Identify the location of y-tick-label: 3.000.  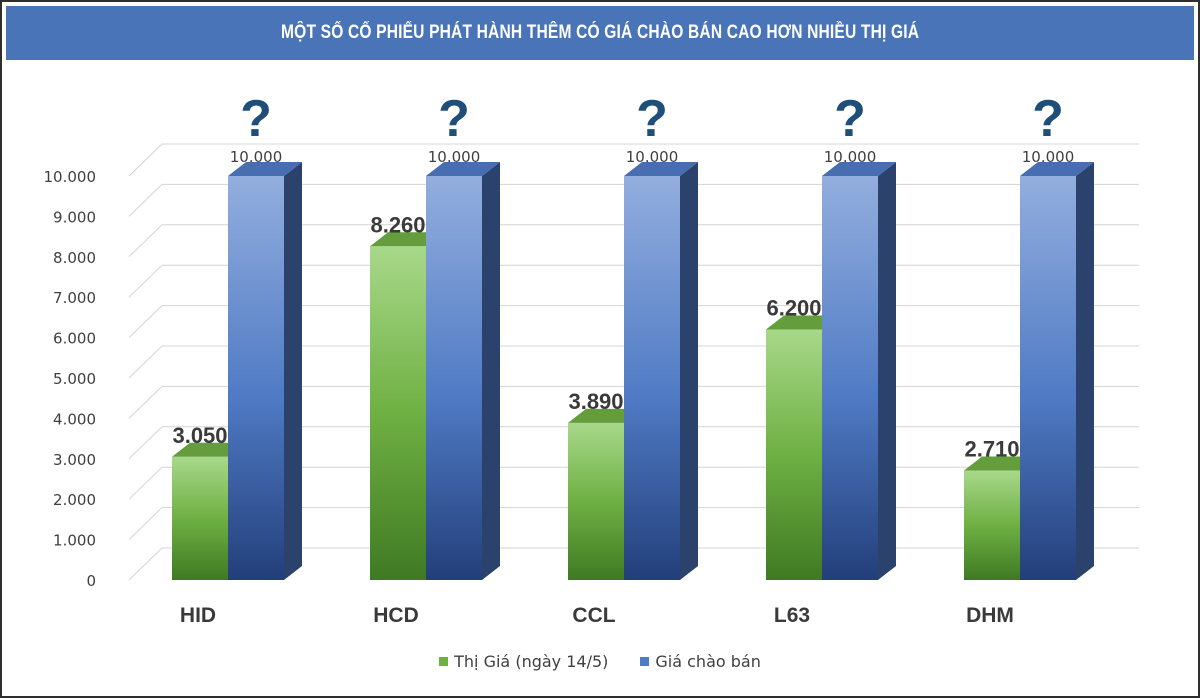
(74, 460).